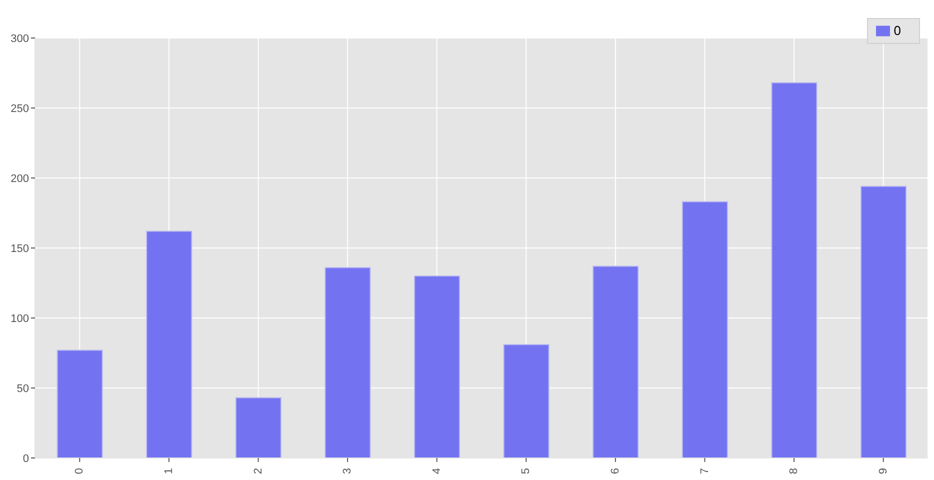 Image resolution: width=934 pixels, height=480 pixels. I want to click on x-tick-label: 0, so click(80, 471).